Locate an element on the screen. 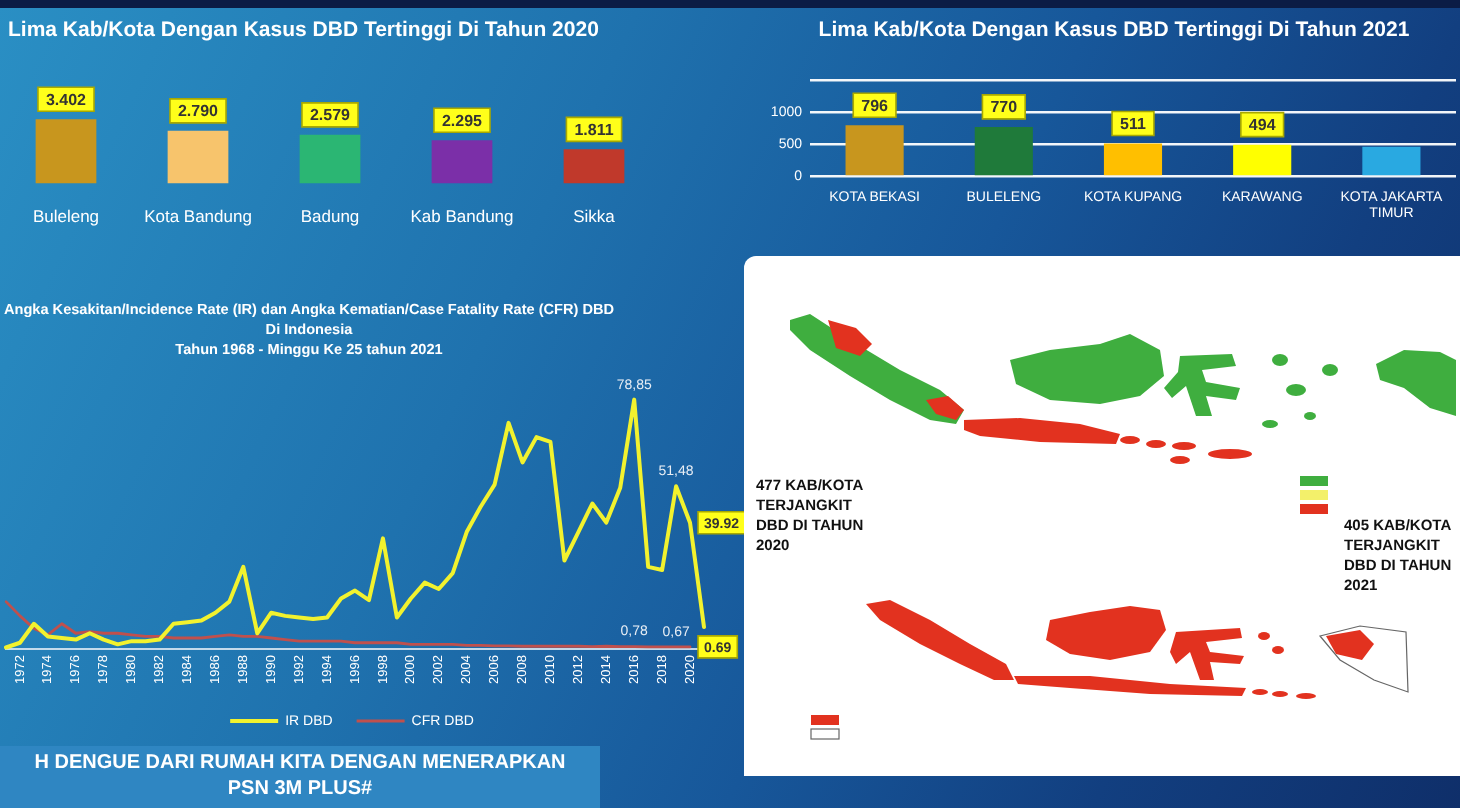 The image size is (1460, 808). data-label: 770 is located at coordinates (1004, 107).